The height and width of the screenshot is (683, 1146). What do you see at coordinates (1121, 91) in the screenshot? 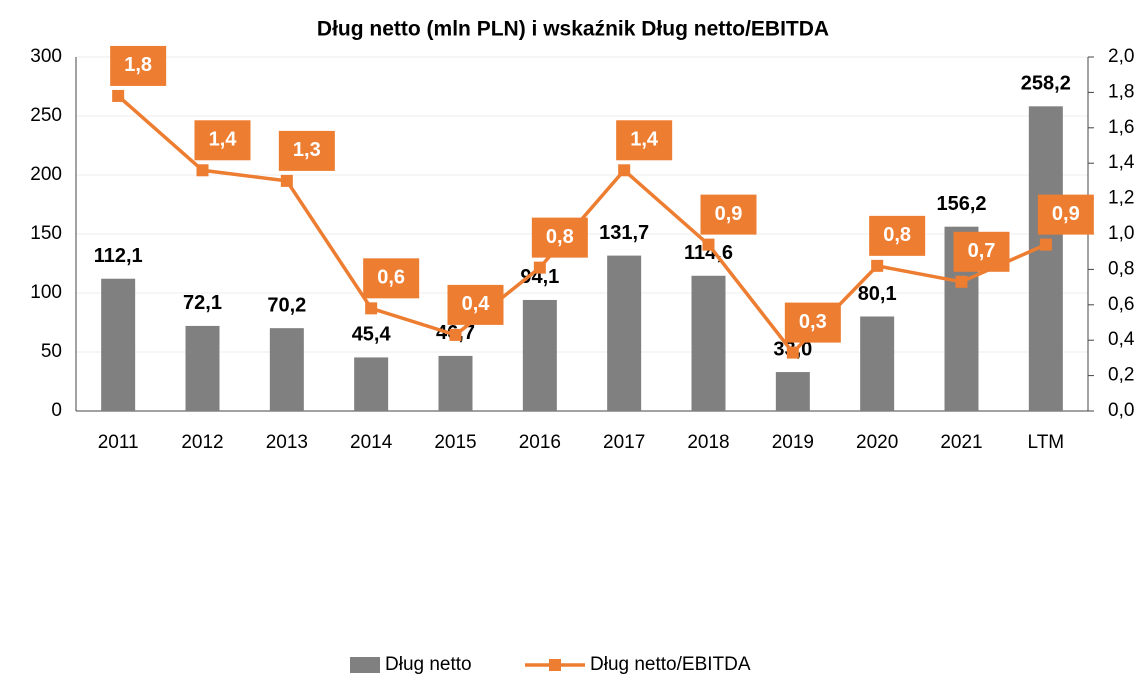
I see `y2-tick-label: 1,8` at bounding box center [1121, 91].